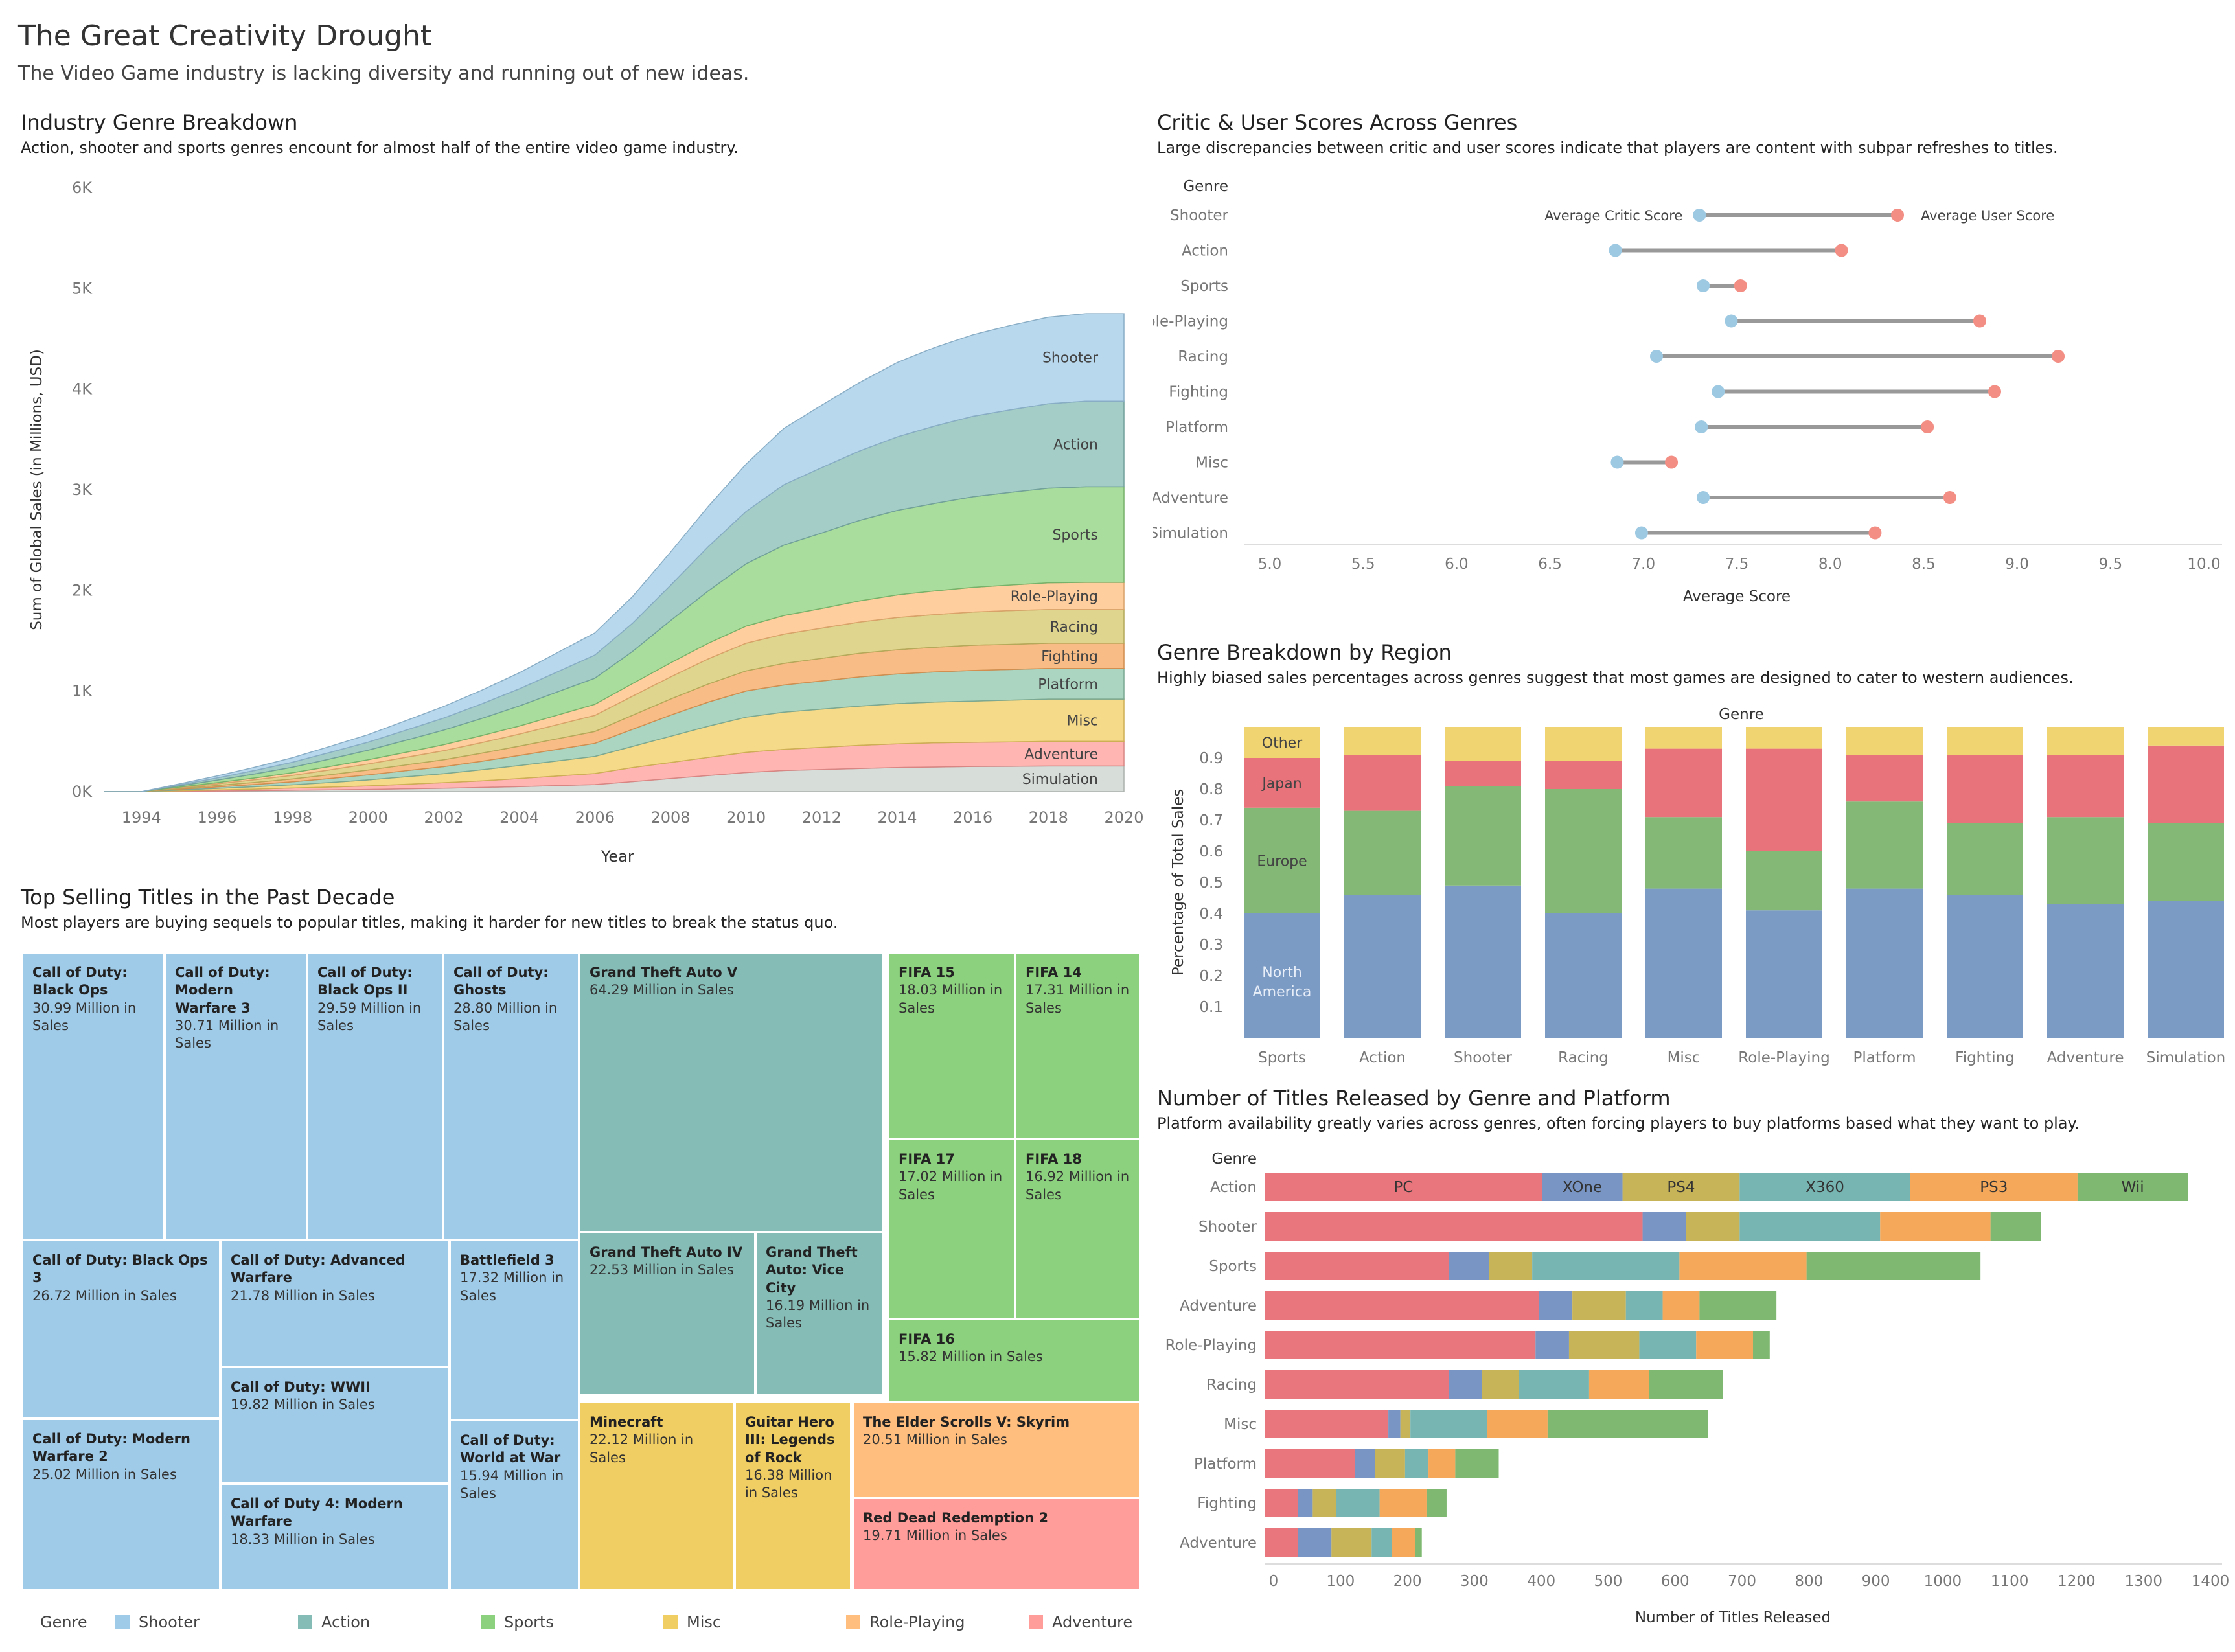 Image resolution: width=2235 pixels, height=1652 pixels. I want to click on genre-label: Fighting, so click(1227, 1503).